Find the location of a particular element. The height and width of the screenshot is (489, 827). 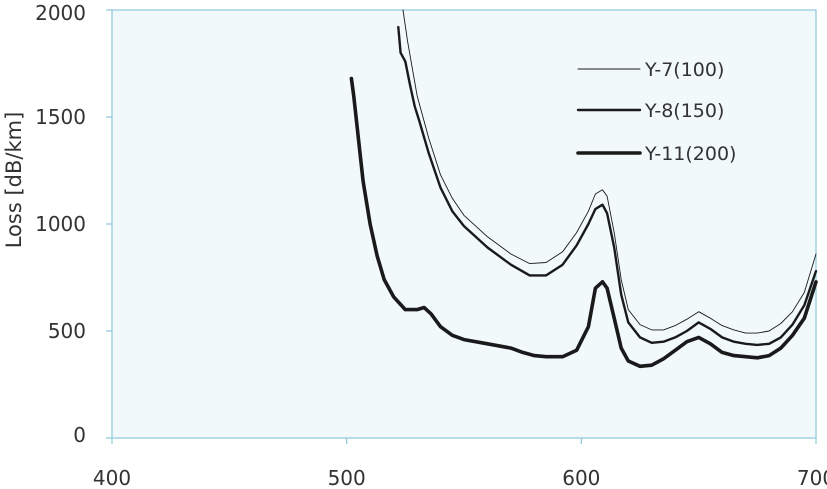

legend-label: Y-11(200) is located at coordinates (690, 154).